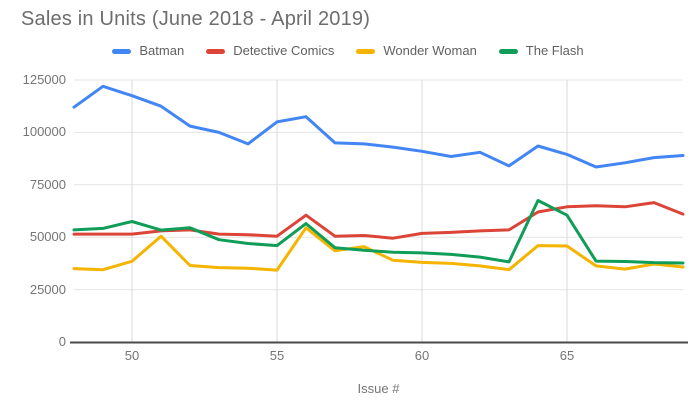 The height and width of the screenshot is (406, 696). What do you see at coordinates (62, 341) in the screenshot?
I see `y-tick-label: 0` at bounding box center [62, 341].